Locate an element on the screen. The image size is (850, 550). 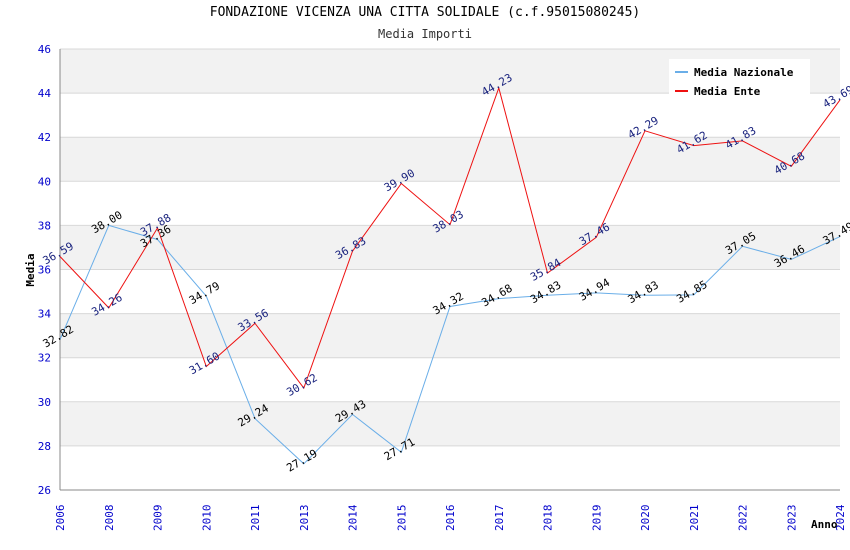
y-tick-label: 28 is located at coordinates (44, 446).